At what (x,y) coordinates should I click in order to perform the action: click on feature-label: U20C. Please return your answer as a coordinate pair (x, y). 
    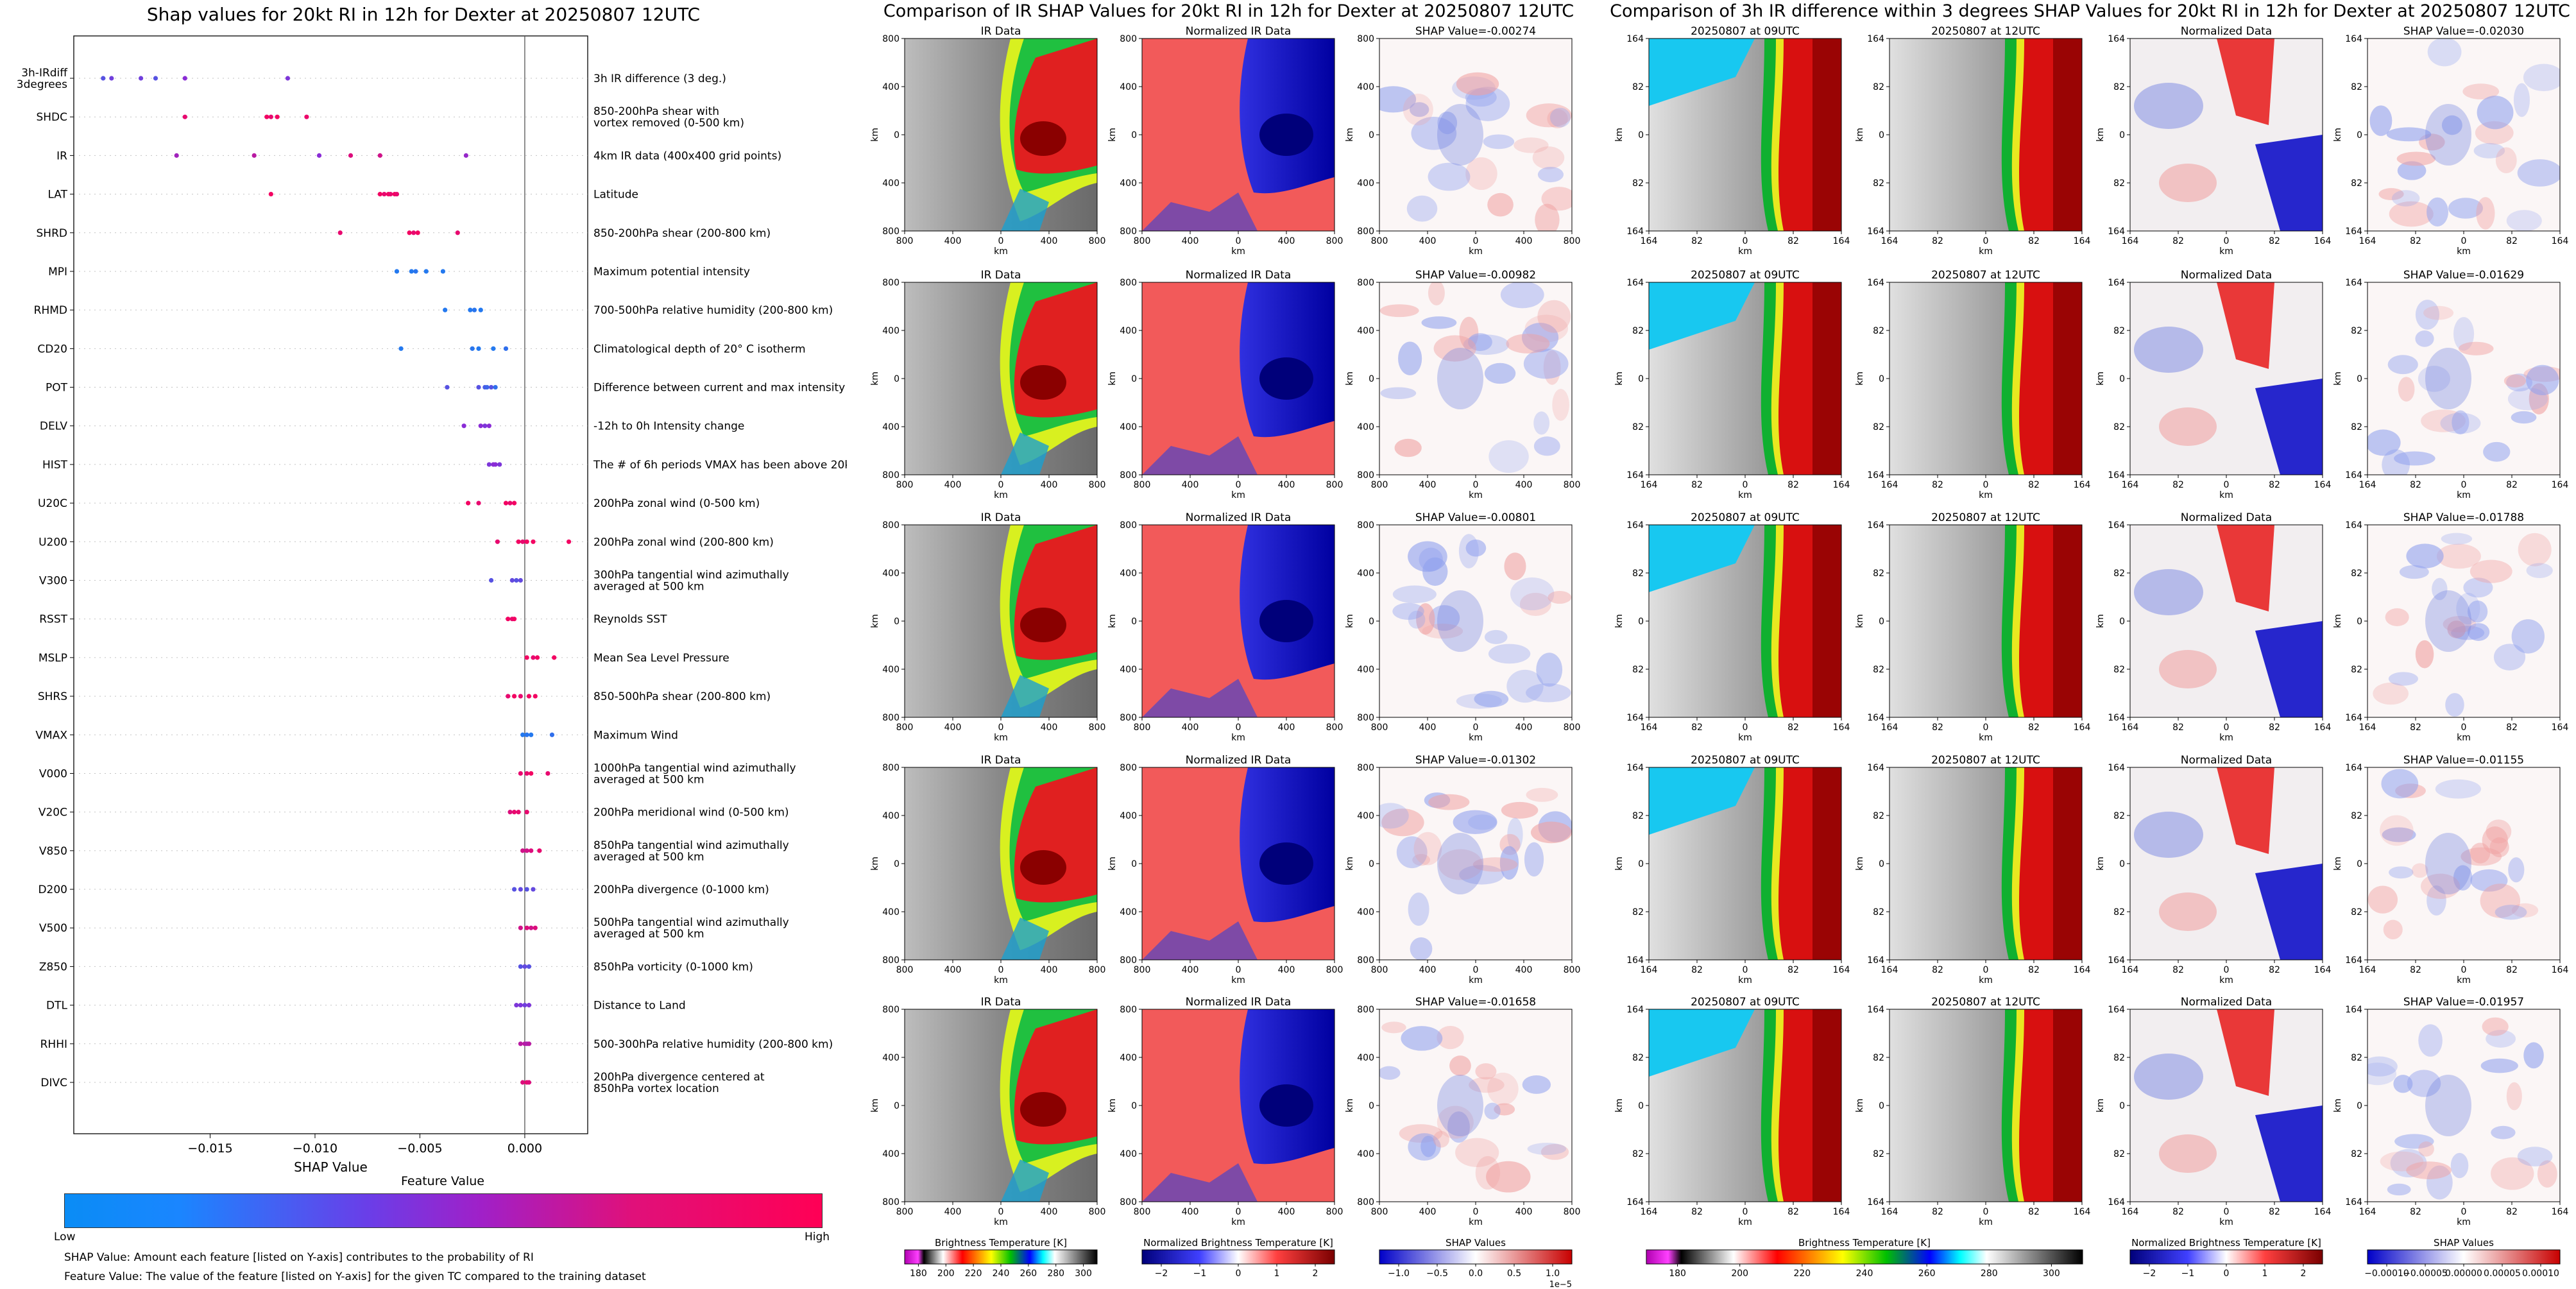
    Looking at the image, I should click on (53, 504).